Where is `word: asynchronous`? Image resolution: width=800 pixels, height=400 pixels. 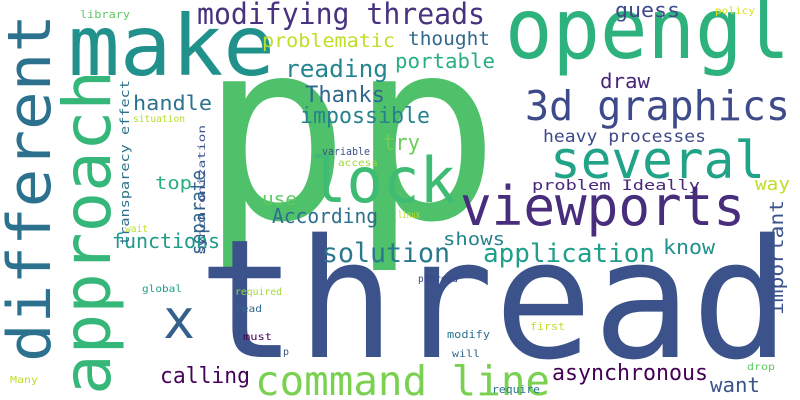
word: asynchronous is located at coordinates (630, 373).